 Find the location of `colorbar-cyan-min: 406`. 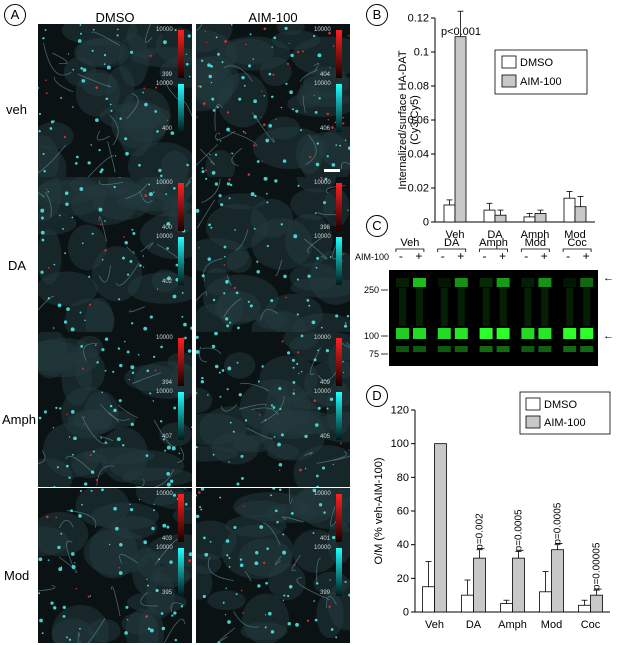

colorbar-cyan-min: 406 is located at coordinates (325, 129).